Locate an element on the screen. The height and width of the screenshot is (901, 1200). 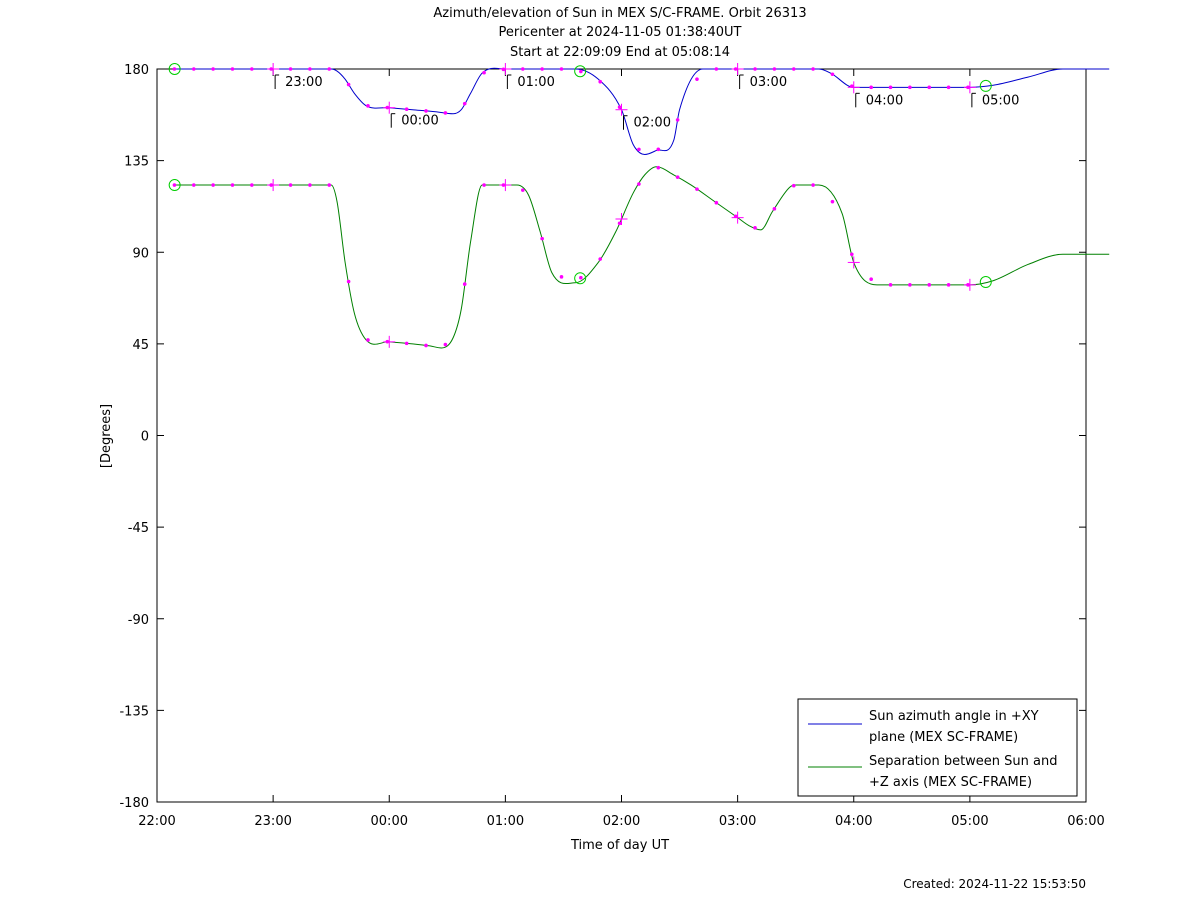
x-tick-label: 04:00 is located at coordinates (853, 821).